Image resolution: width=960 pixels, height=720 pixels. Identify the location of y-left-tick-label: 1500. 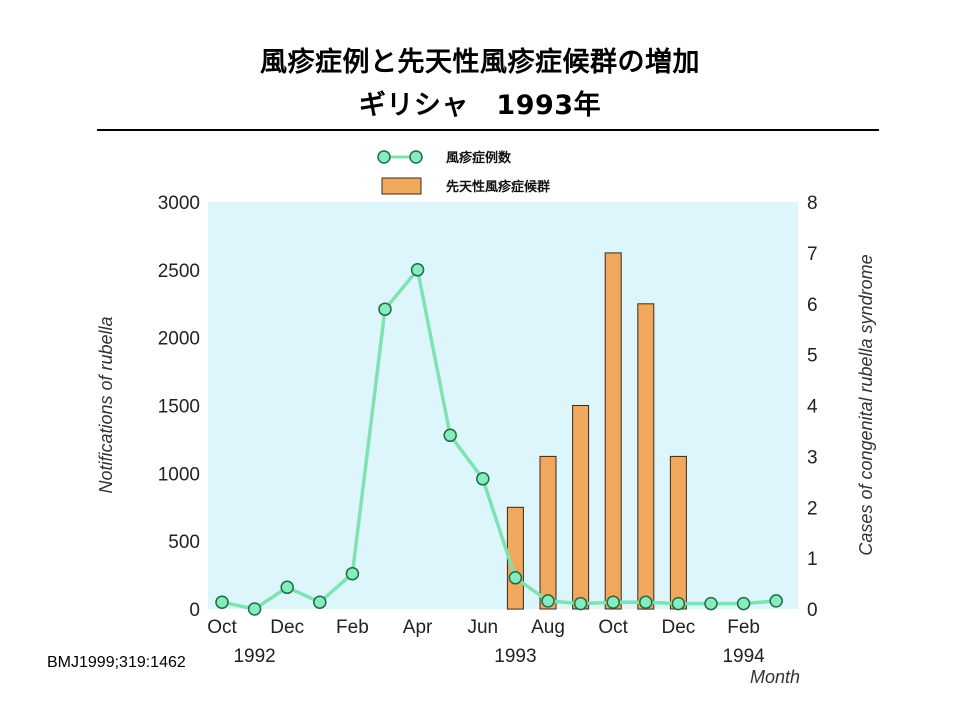
(179, 407).